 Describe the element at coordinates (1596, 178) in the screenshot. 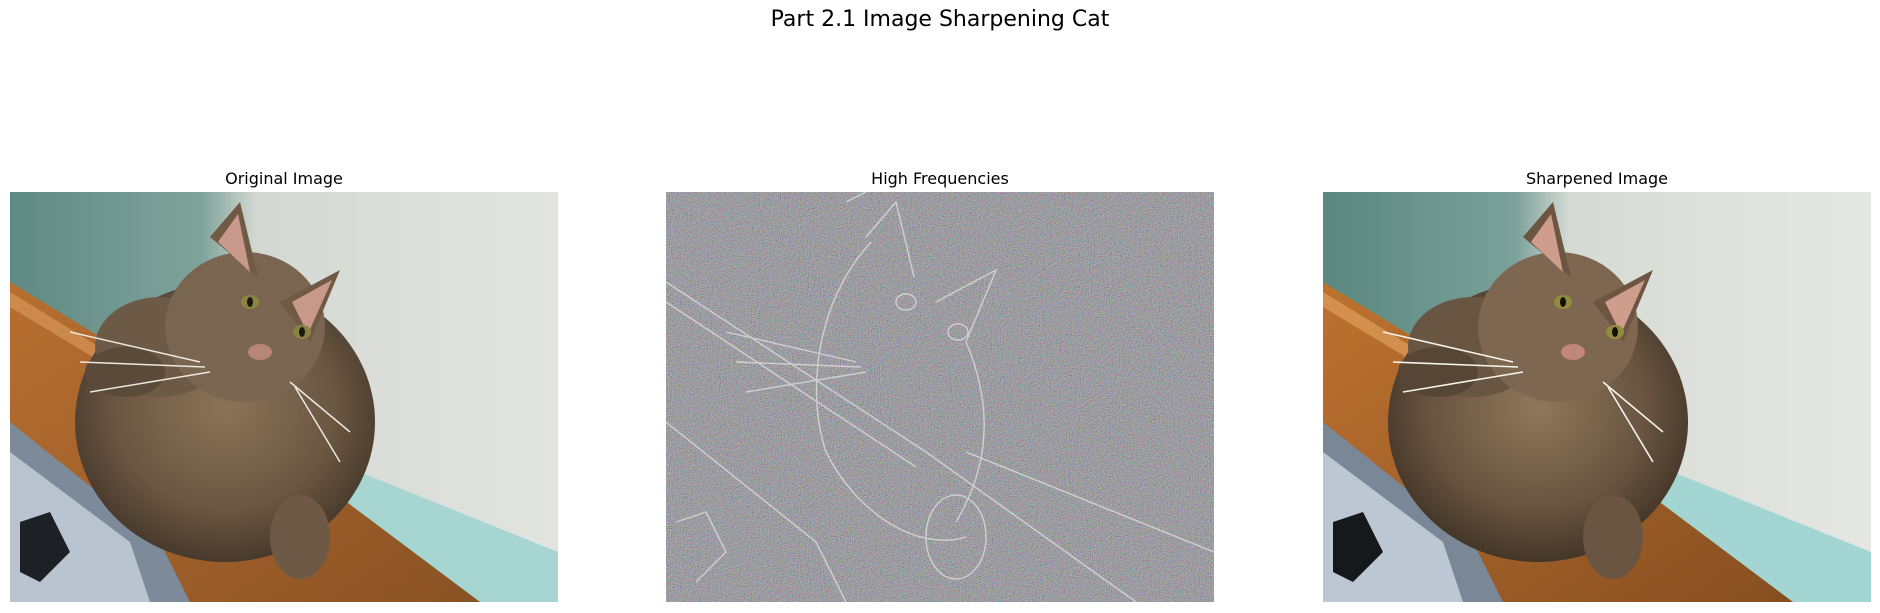

I see `panel-title-sharpened: Sharpened Image` at that location.